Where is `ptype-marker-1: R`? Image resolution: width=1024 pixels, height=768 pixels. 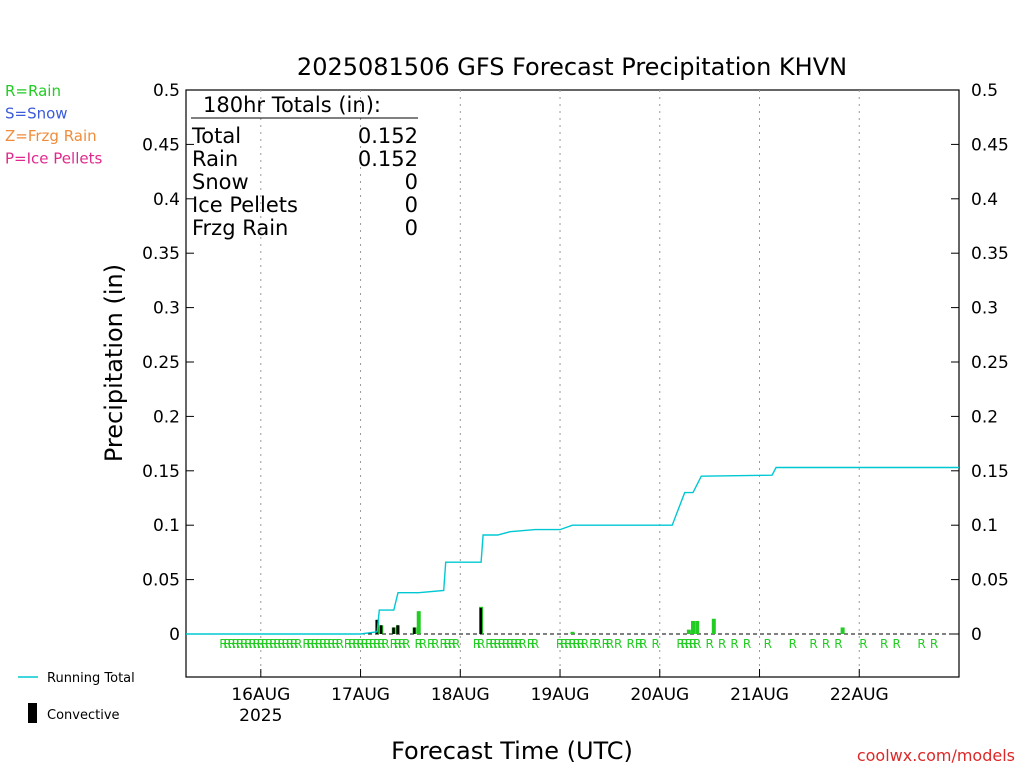
ptype-marker-1: R is located at coordinates (227, 644).